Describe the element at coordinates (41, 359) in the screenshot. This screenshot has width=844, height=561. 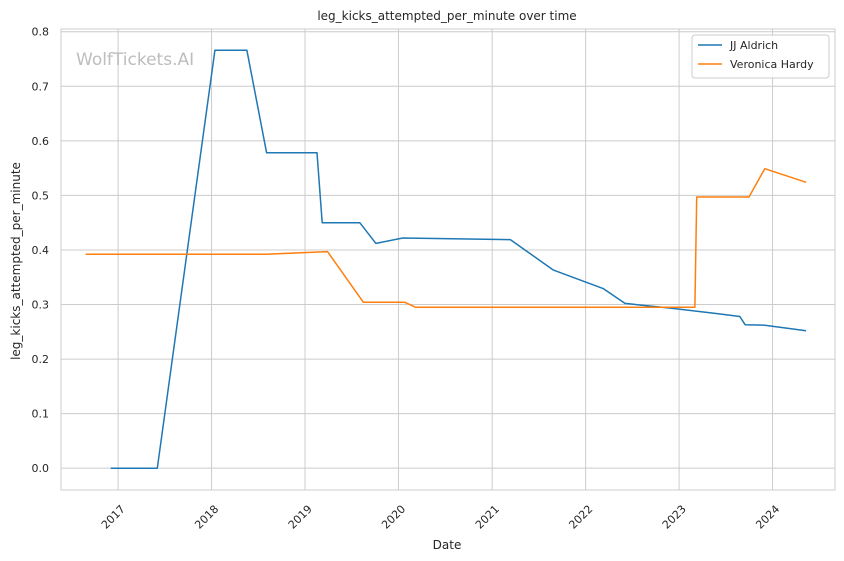
I see `y-tick-label: 0.2` at that location.